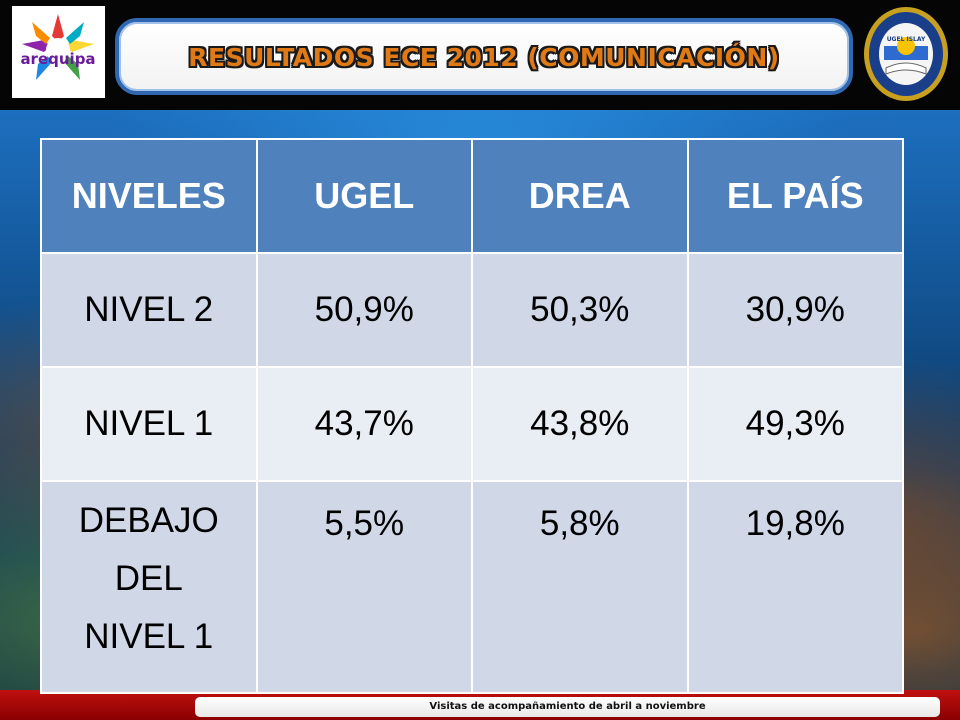 The image size is (960, 720). What do you see at coordinates (364, 196) in the screenshot?
I see `column-header: UGEL` at bounding box center [364, 196].